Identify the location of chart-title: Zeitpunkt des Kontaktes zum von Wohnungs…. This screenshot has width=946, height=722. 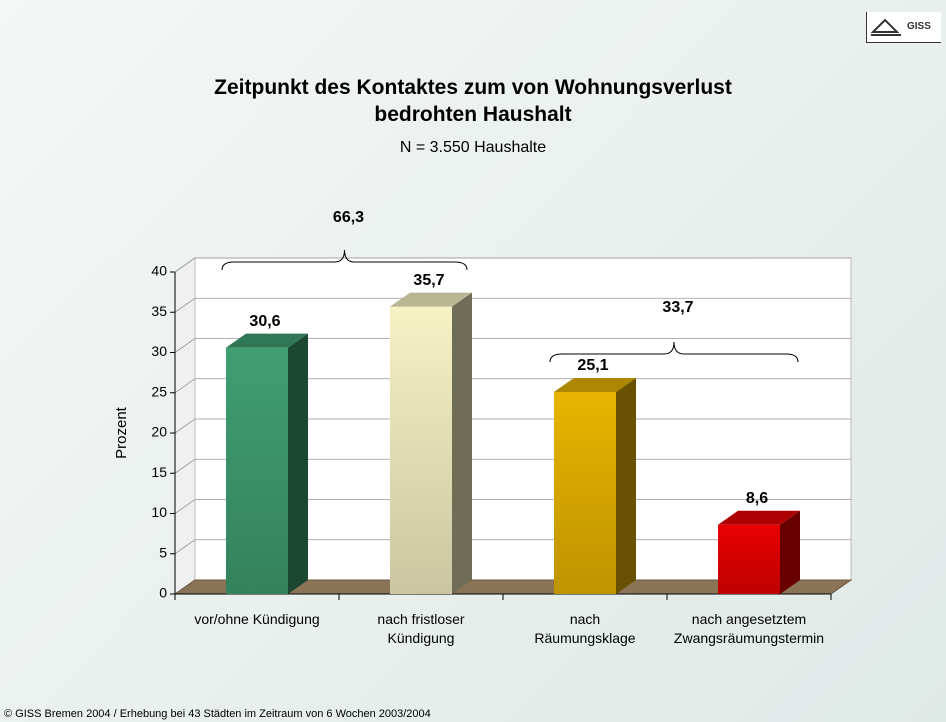
(473, 101).